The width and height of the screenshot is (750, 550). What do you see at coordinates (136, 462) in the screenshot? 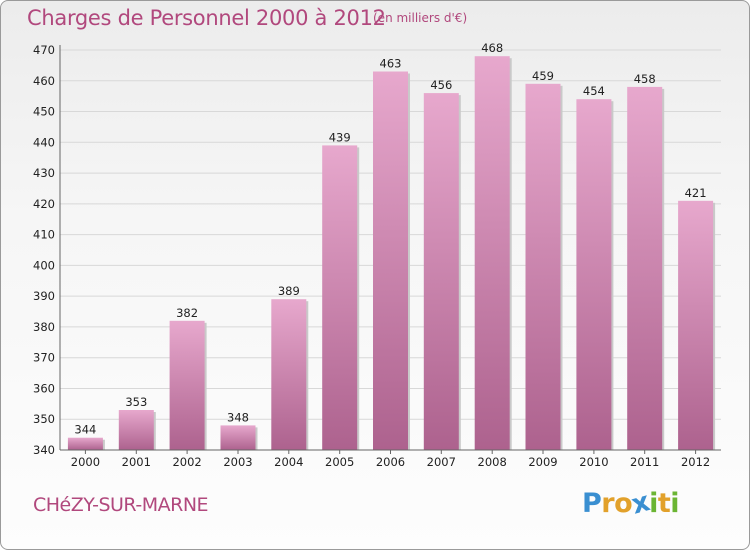
I see `x-tick-label-2001: 2001` at bounding box center [136, 462].